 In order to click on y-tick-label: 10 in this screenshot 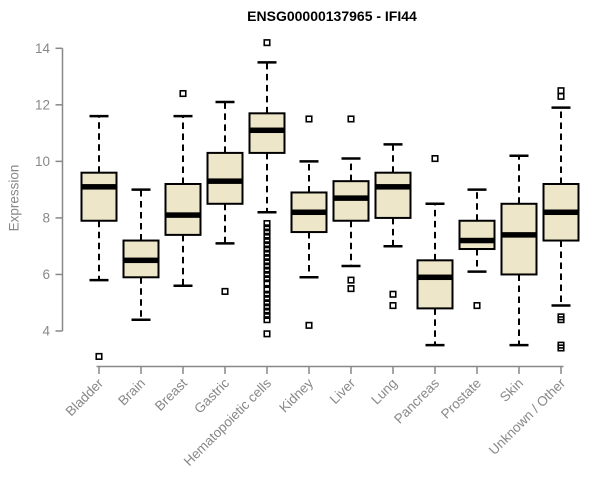, I will do `click(42, 161)`.